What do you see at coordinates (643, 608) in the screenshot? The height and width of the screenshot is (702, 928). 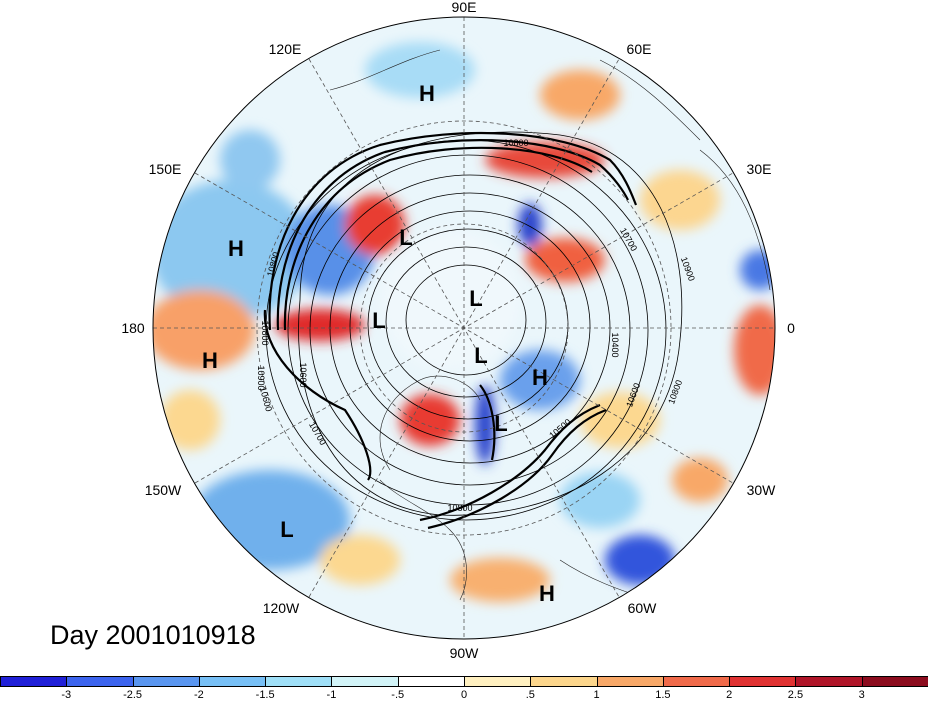 I see `lon-label-60w: 60W` at bounding box center [643, 608].